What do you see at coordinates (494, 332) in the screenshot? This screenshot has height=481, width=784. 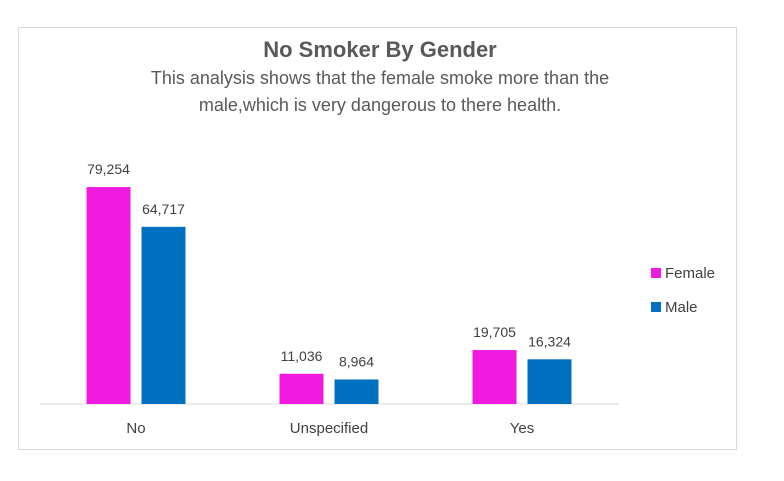 I see `data-label-female-yes: 19,705` at bounding box center [494, 332].